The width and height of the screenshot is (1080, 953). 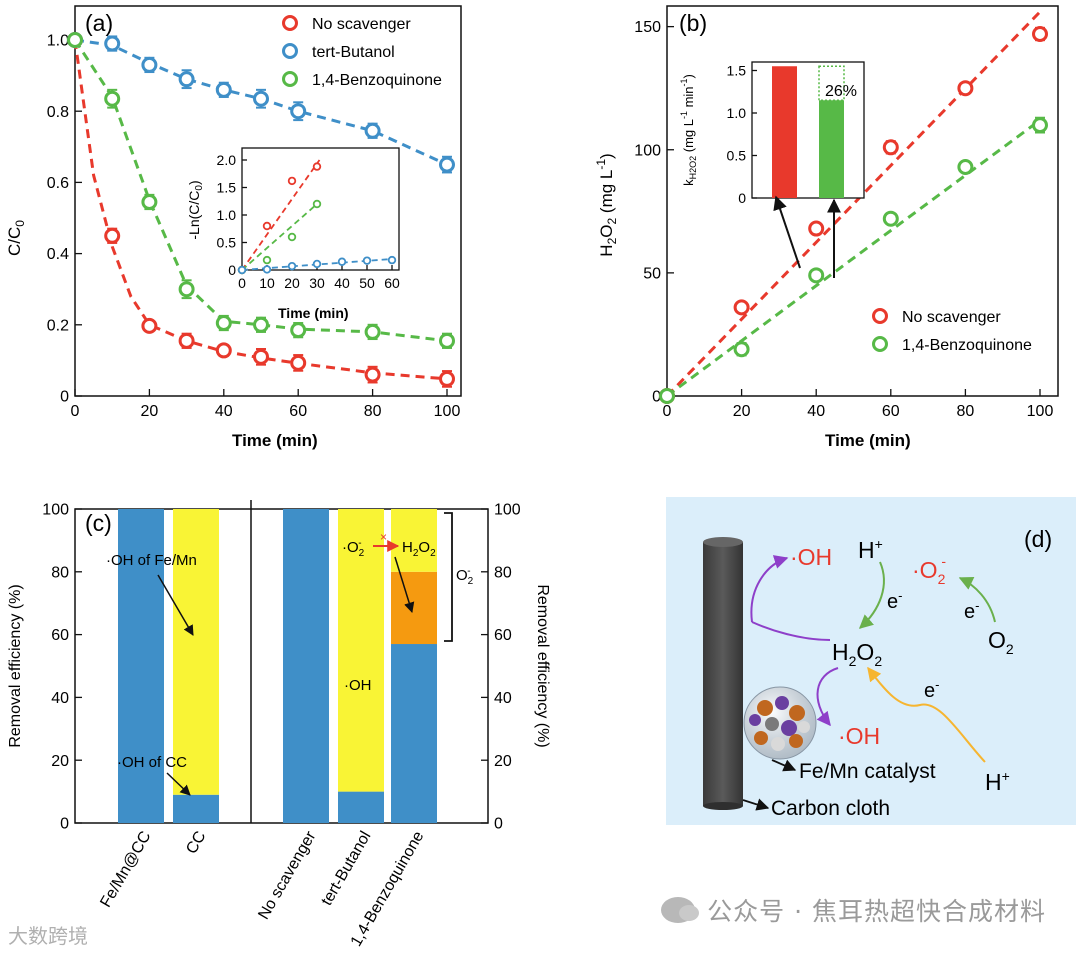 What do you see at coordinates (16, 238) in the screenshot?
I see `panel-a-ylabel: C/C0` at bounding box center [16, 238].